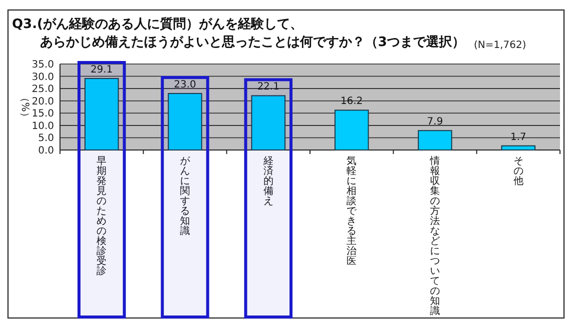 This screenshot has height=320, width=570. Describe the element at coordinates (268, 181) in the screenshot. I see `x-tick-label: 経済的備え` at that location.